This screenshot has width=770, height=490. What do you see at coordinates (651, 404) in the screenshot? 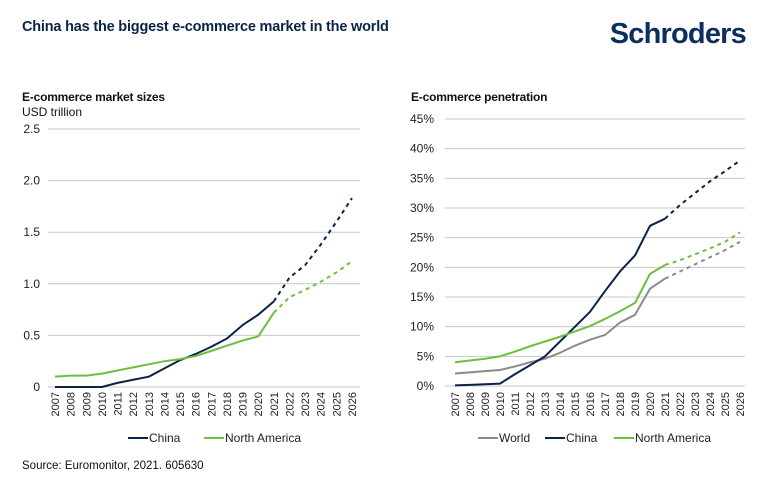
I see `chart-2-xtick-label: 2020` at bounding box center [651, 404].